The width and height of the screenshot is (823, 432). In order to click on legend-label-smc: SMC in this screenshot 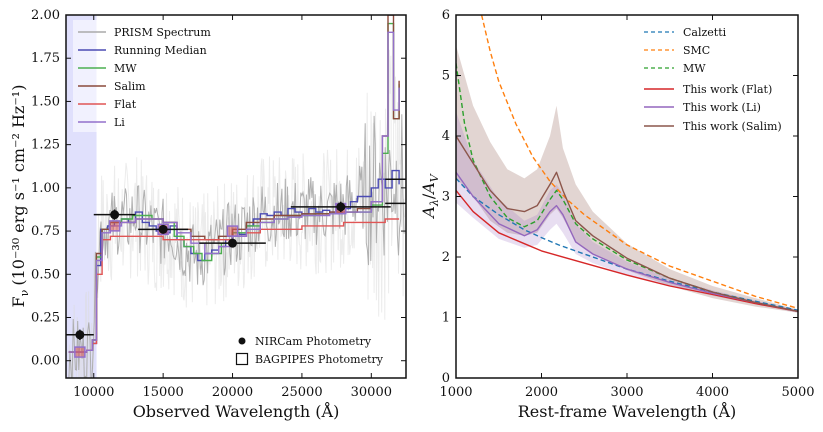, I will do `click(696, 50)`.